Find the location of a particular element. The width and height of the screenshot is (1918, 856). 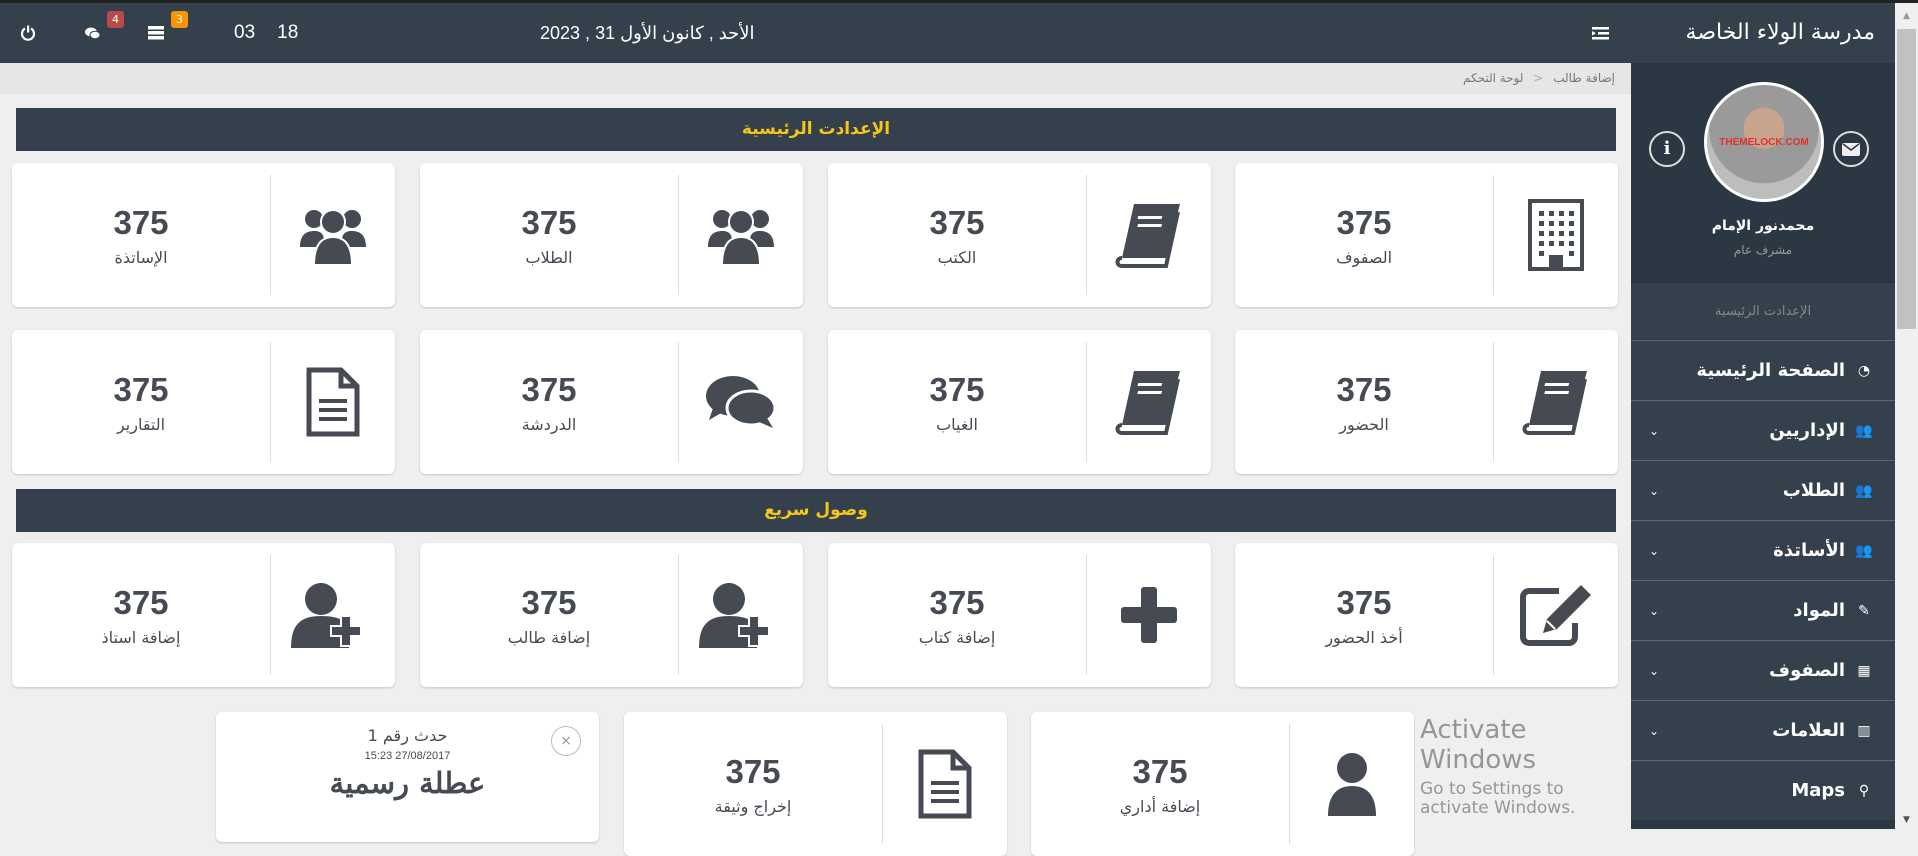

section-header-main: الإعدادت الرئيسية is located at coordinates (816, 129).